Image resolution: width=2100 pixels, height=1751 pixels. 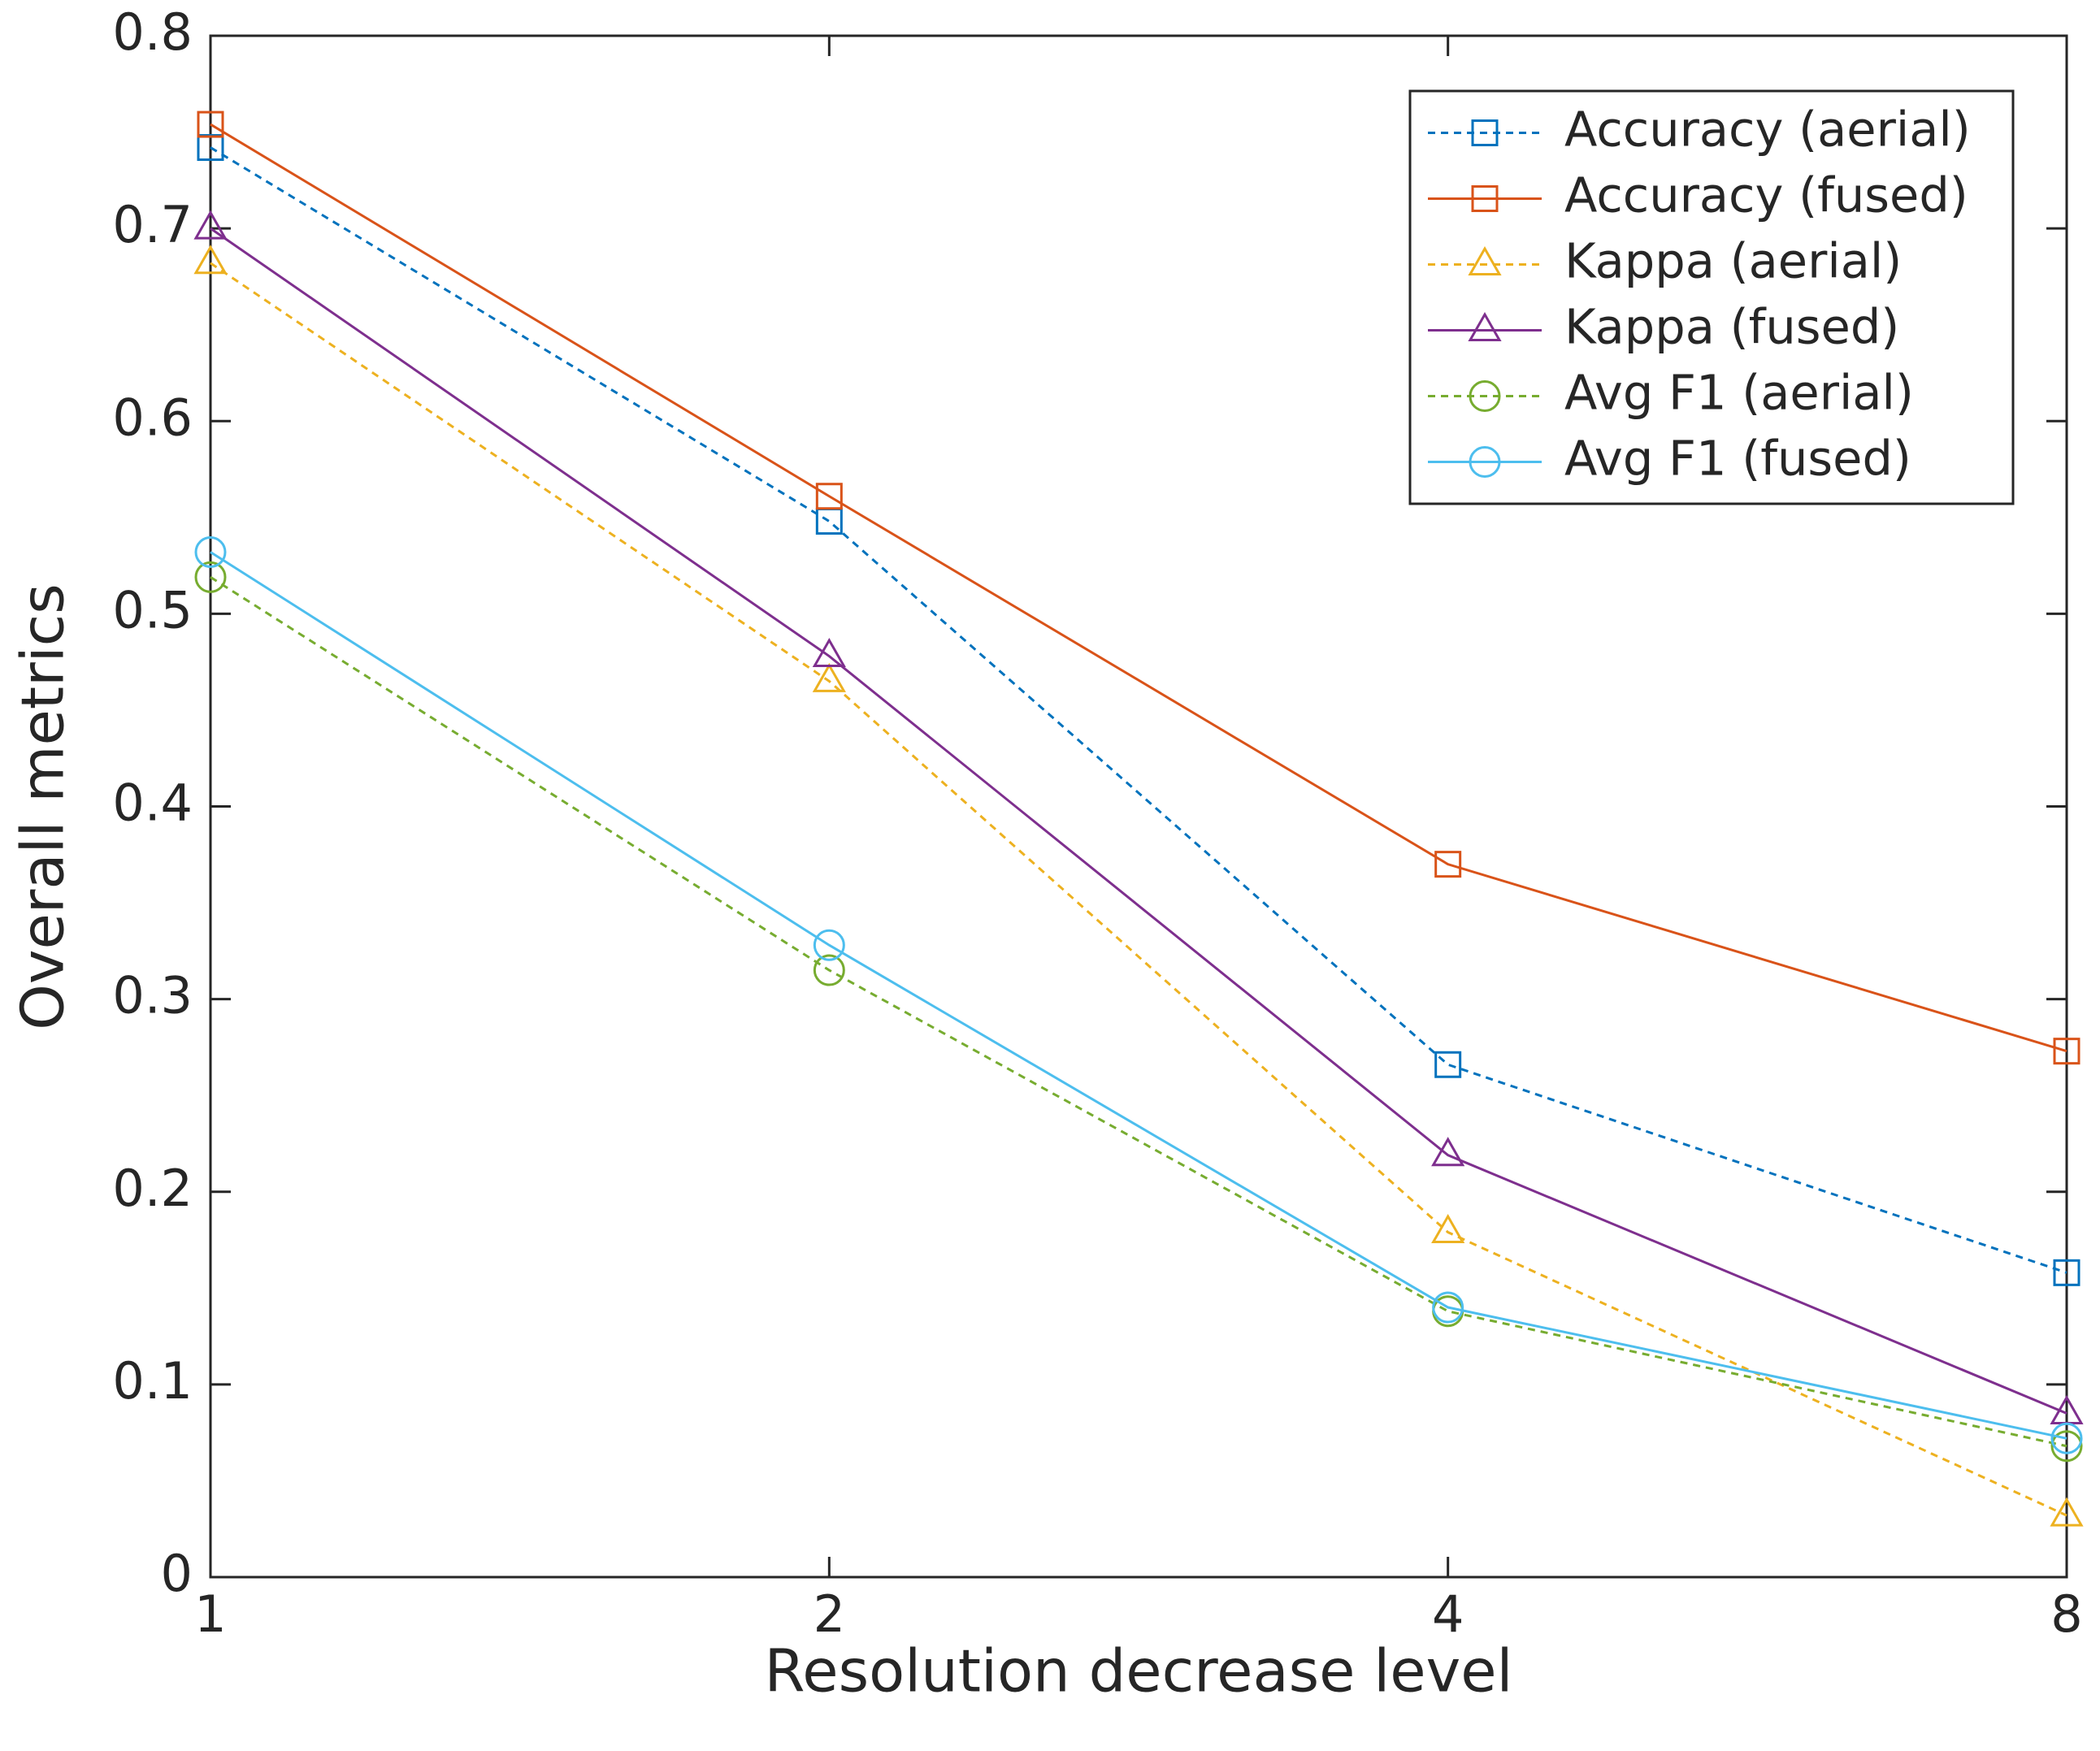 What do you see at coordinates (152, 1188) in the screenshot?
I see `y-tick-label: 0.2` at bounding box center [152, 1188].